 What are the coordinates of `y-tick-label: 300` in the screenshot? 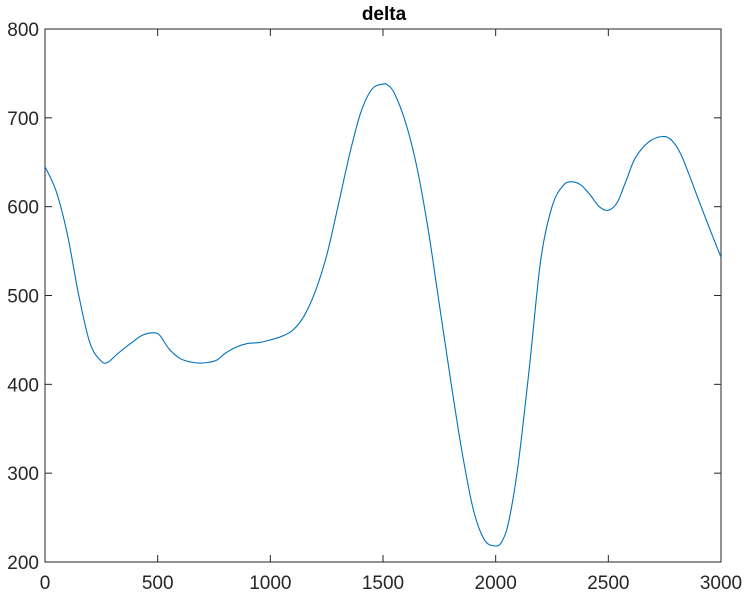 It's located at (23, 474).